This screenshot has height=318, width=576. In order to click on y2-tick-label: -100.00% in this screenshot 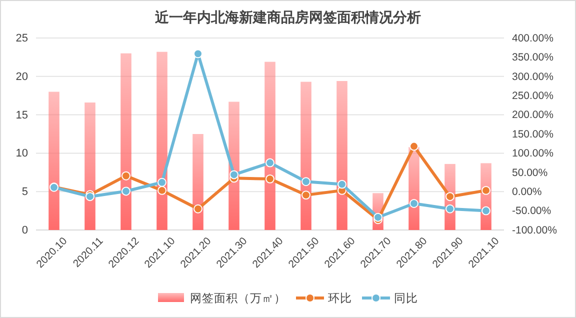, I will do `click(534, 230)`.